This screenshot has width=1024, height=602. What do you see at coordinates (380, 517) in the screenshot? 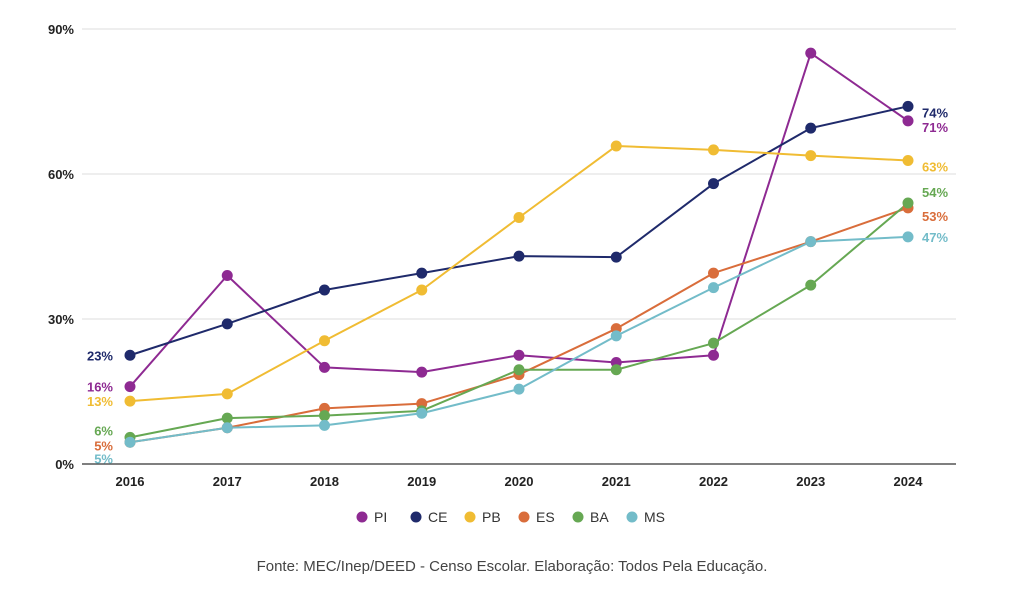
I see `legend-label-pi: PI` at bounding box center [380, 517].